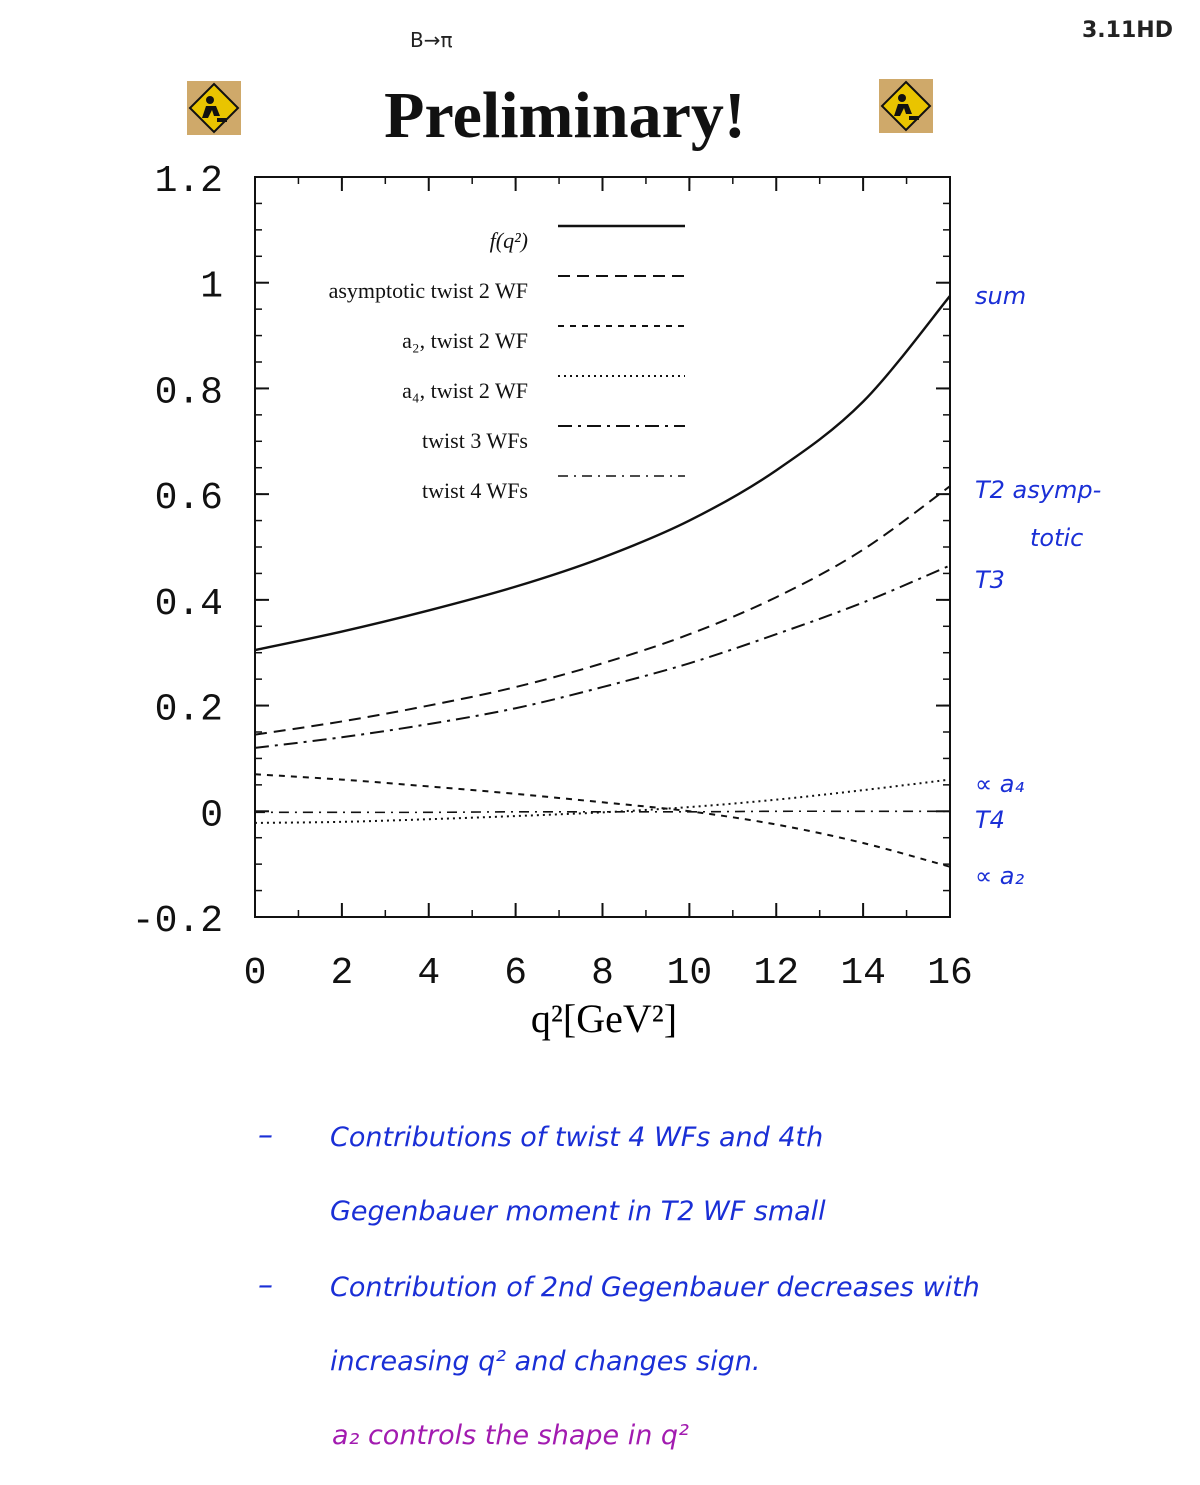 The image size is (1200, 1485). What do you see at coordinates (1038, 490) in the screenshot?
I see `annotation-t2: T2 asymp-` at bounding box center [1038, 490].